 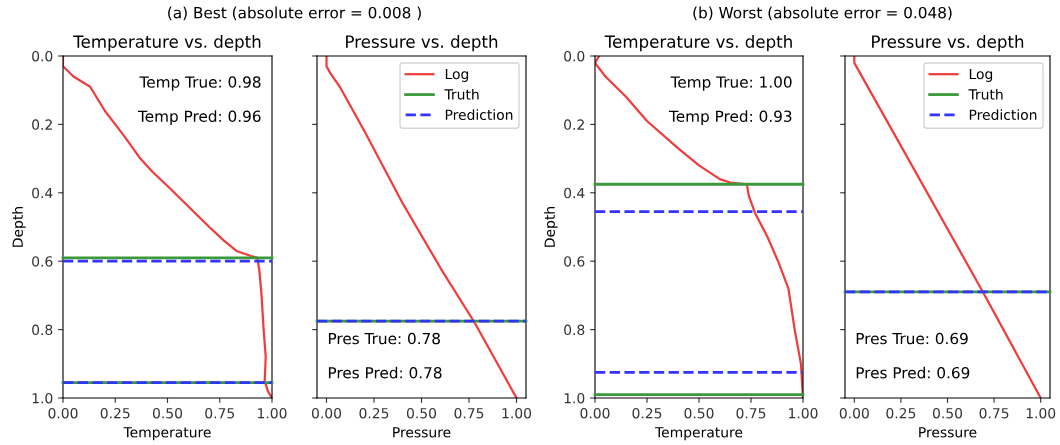 What do you see at coordinates (199, 117) in the screenshot?
I see `annotation: Temp Pred: 0.96` at bounding box center [199, 117].